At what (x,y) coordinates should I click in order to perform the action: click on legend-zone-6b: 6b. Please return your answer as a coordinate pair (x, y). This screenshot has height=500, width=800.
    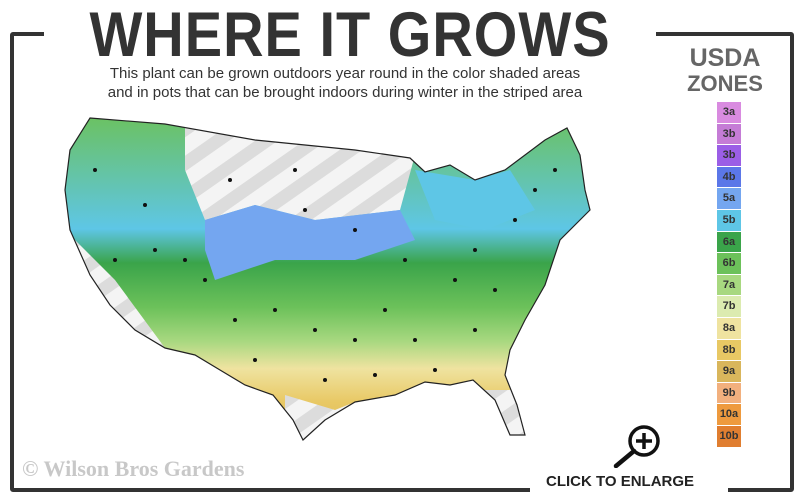
    Looking at the image, I should click on (729, 263).